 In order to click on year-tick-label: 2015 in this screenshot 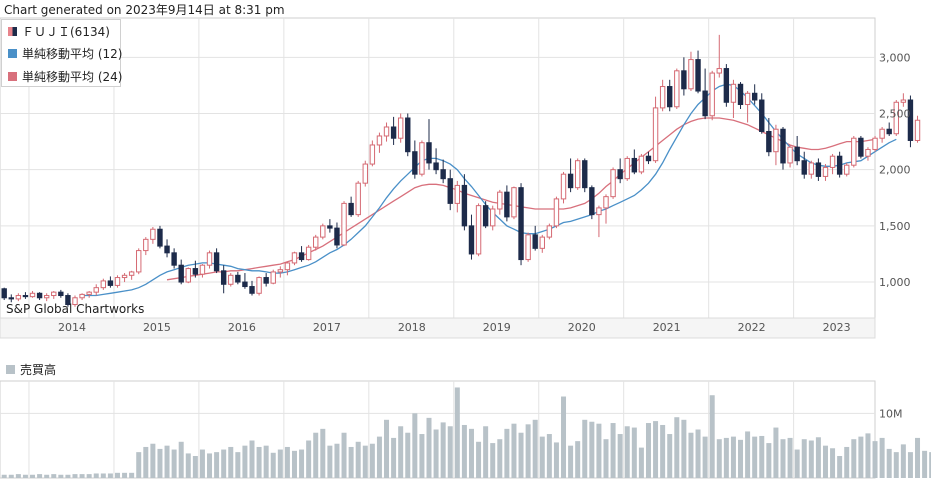, I will do `click(157, 327)`.